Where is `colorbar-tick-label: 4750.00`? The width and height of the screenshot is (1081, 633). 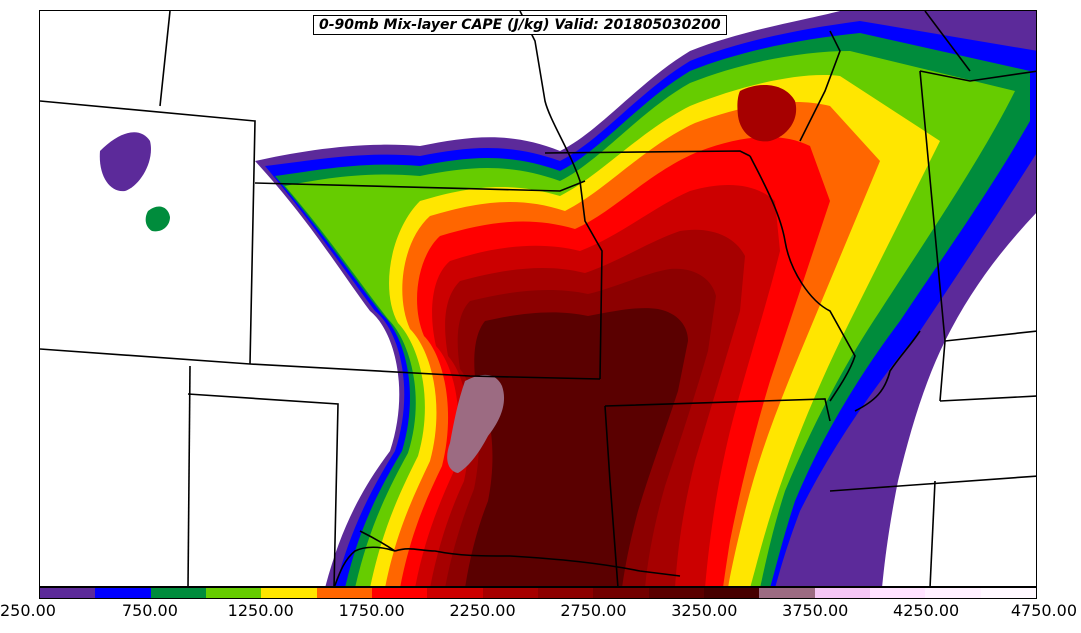
colorbar-tick-label: 4750.00 is located at coordinates (1043, 610).